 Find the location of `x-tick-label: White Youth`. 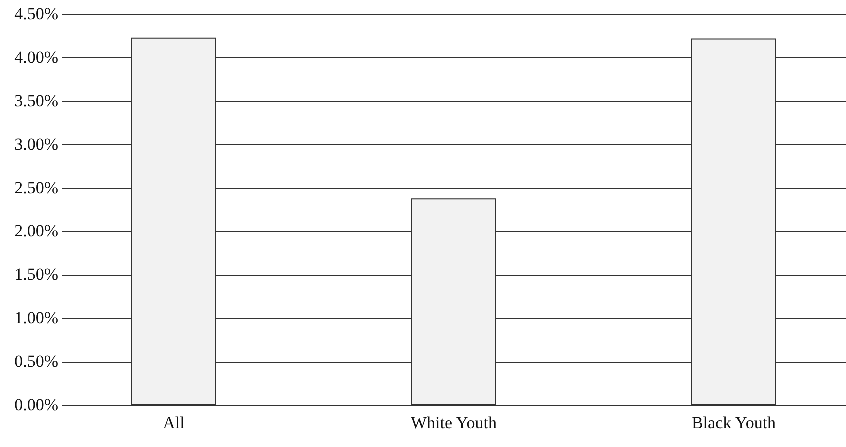

x-tick-label: White Youth is located at coordinates (454, 423).